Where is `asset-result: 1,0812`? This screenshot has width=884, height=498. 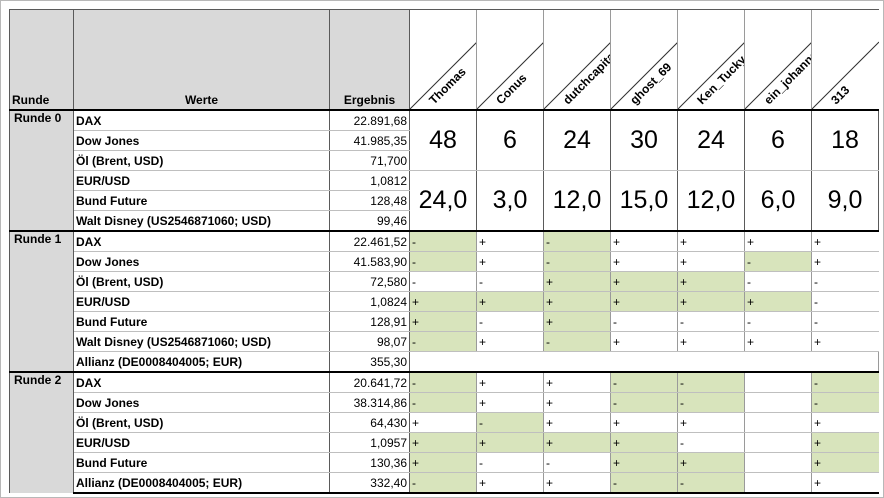 asset-result: 1,0812 is located at coordinates (369, 180).